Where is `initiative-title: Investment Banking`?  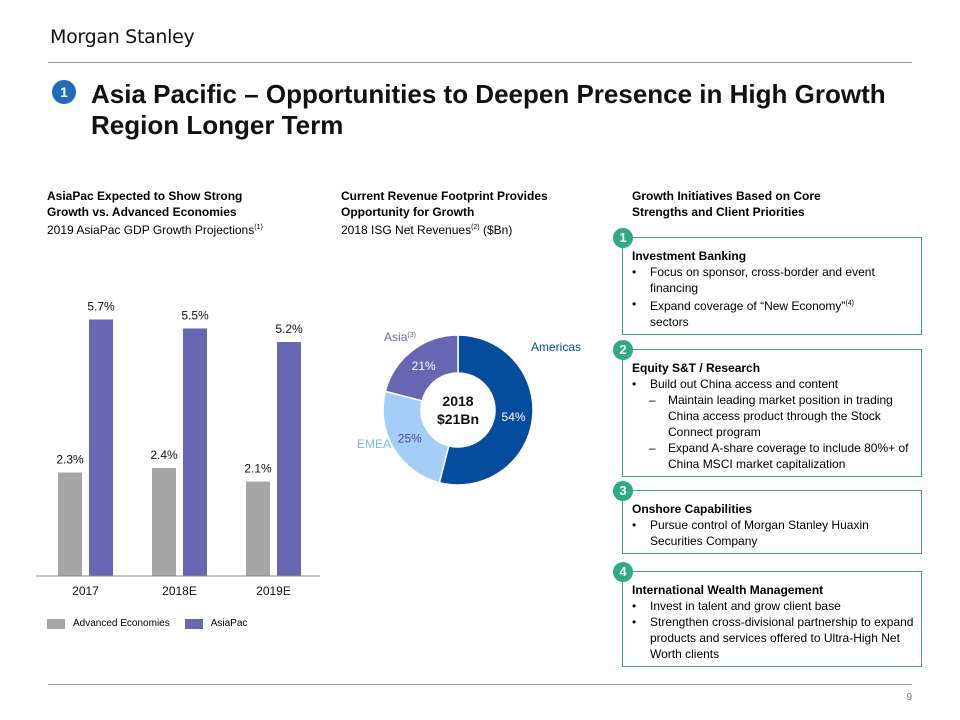 initiative-title: Investment Banking is located at coordinates (689, 256).